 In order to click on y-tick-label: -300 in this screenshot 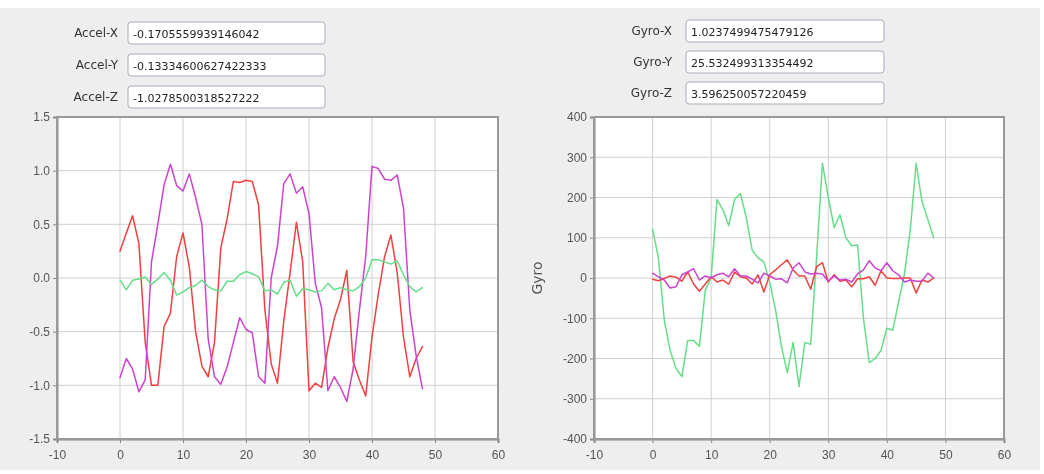, I will do `click(575, 399)`.